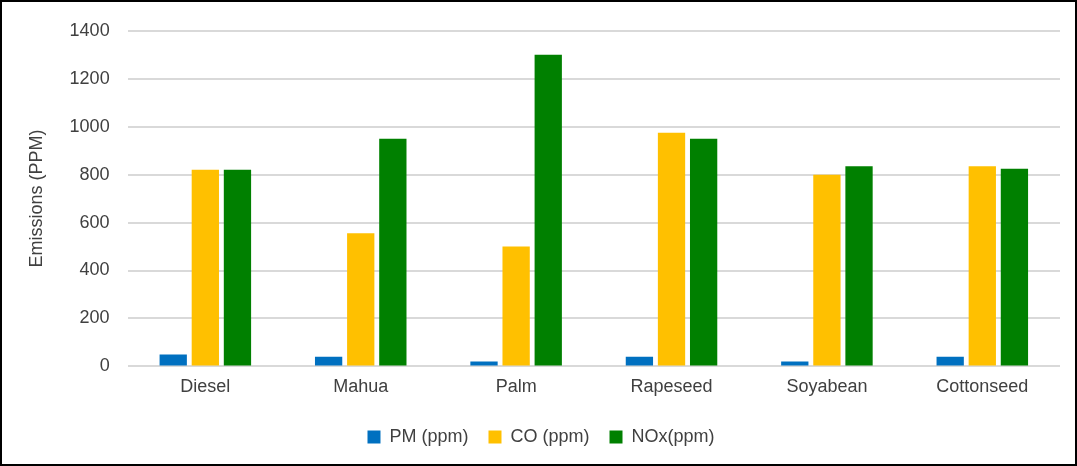 This screenshot has width=1077, height=466. I want to click on y-tick-label: 1000, so click(89, 125).